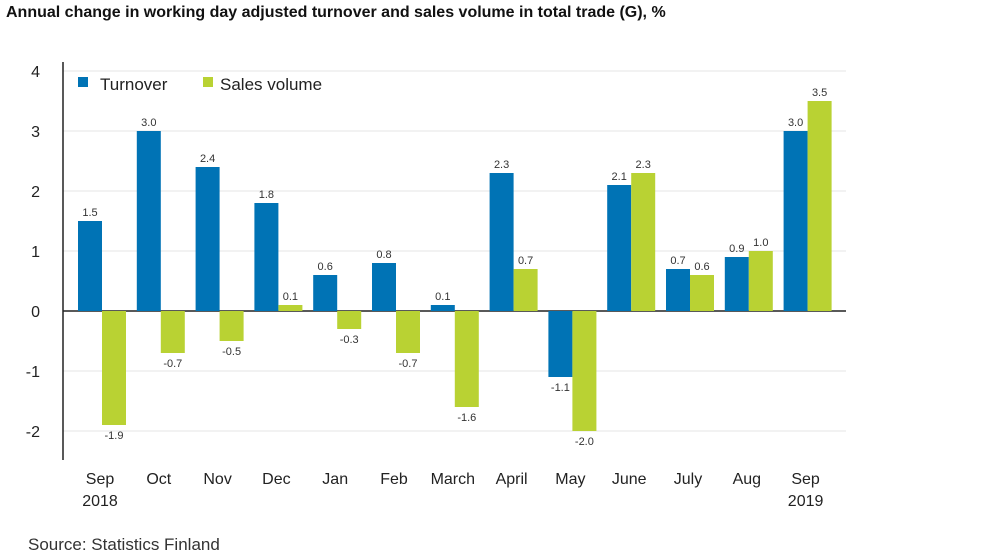 This screenshot has width=994, height=559. I want to click on x-tick-label: Sep 2018, so click(100, 490).